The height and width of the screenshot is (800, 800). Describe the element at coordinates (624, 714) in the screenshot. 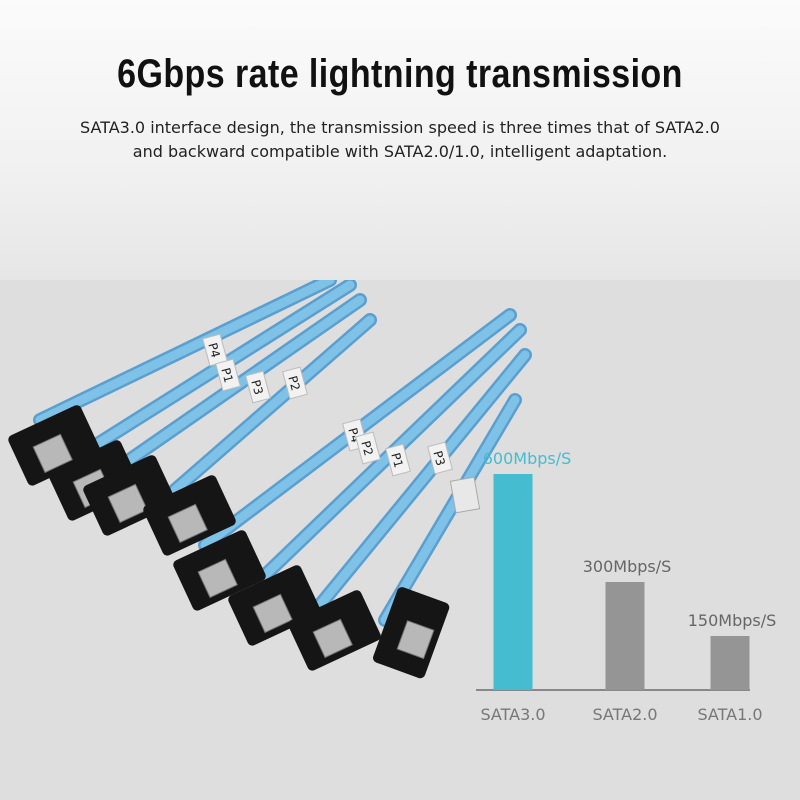

I see `category-label: SATA2.0` at that location.